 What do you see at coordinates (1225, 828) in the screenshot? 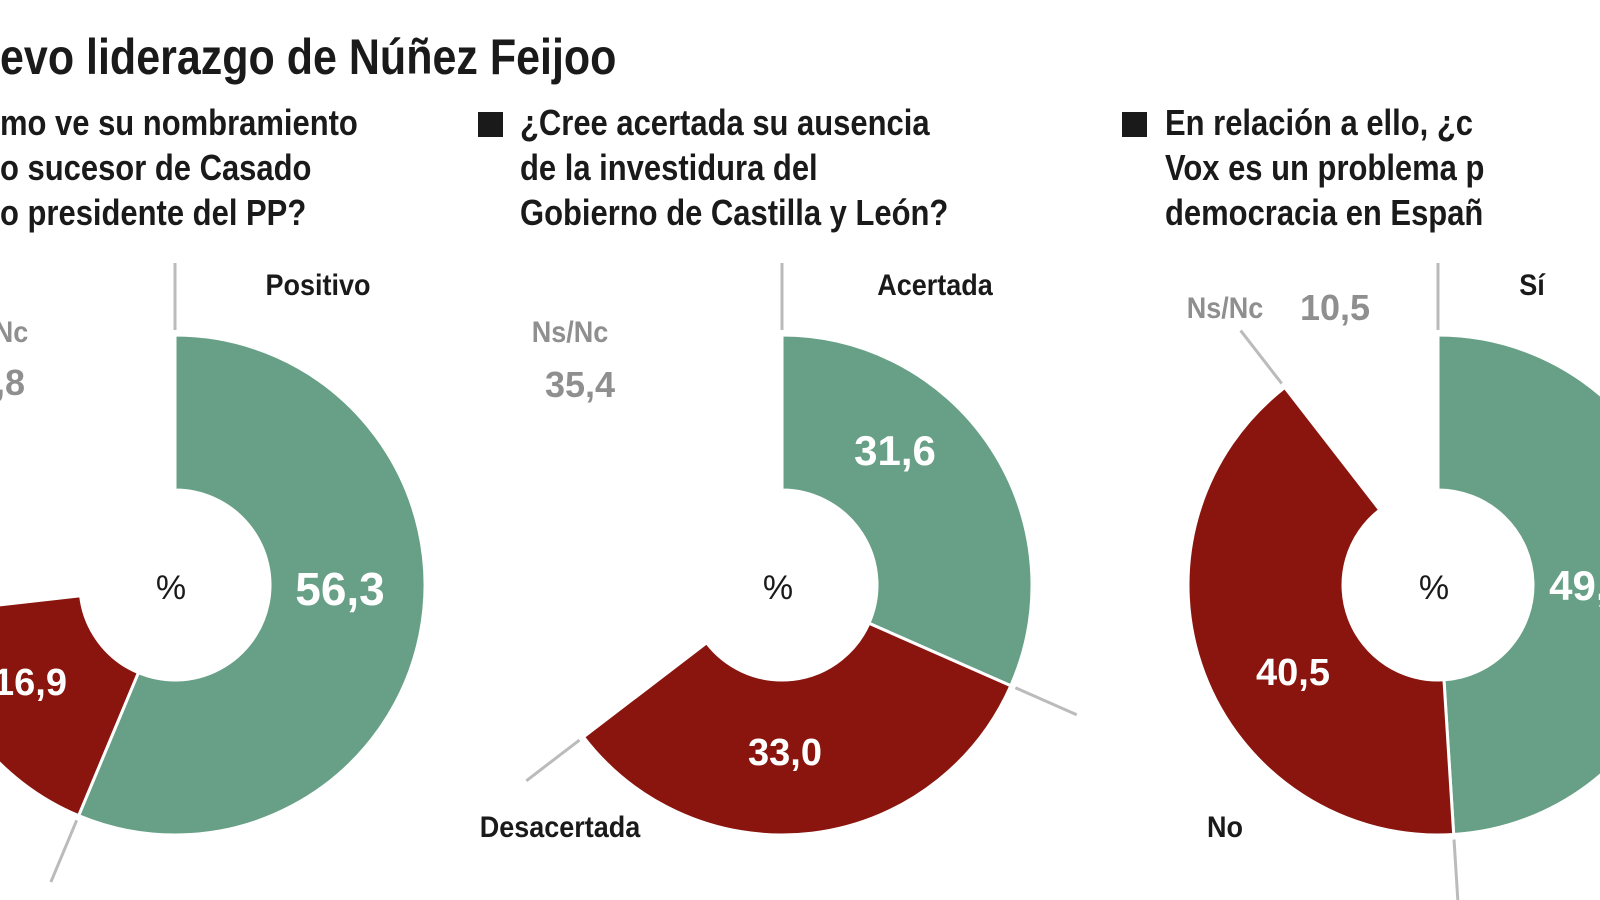
I see `slice-label: No` at bounding box center [1225, 828].